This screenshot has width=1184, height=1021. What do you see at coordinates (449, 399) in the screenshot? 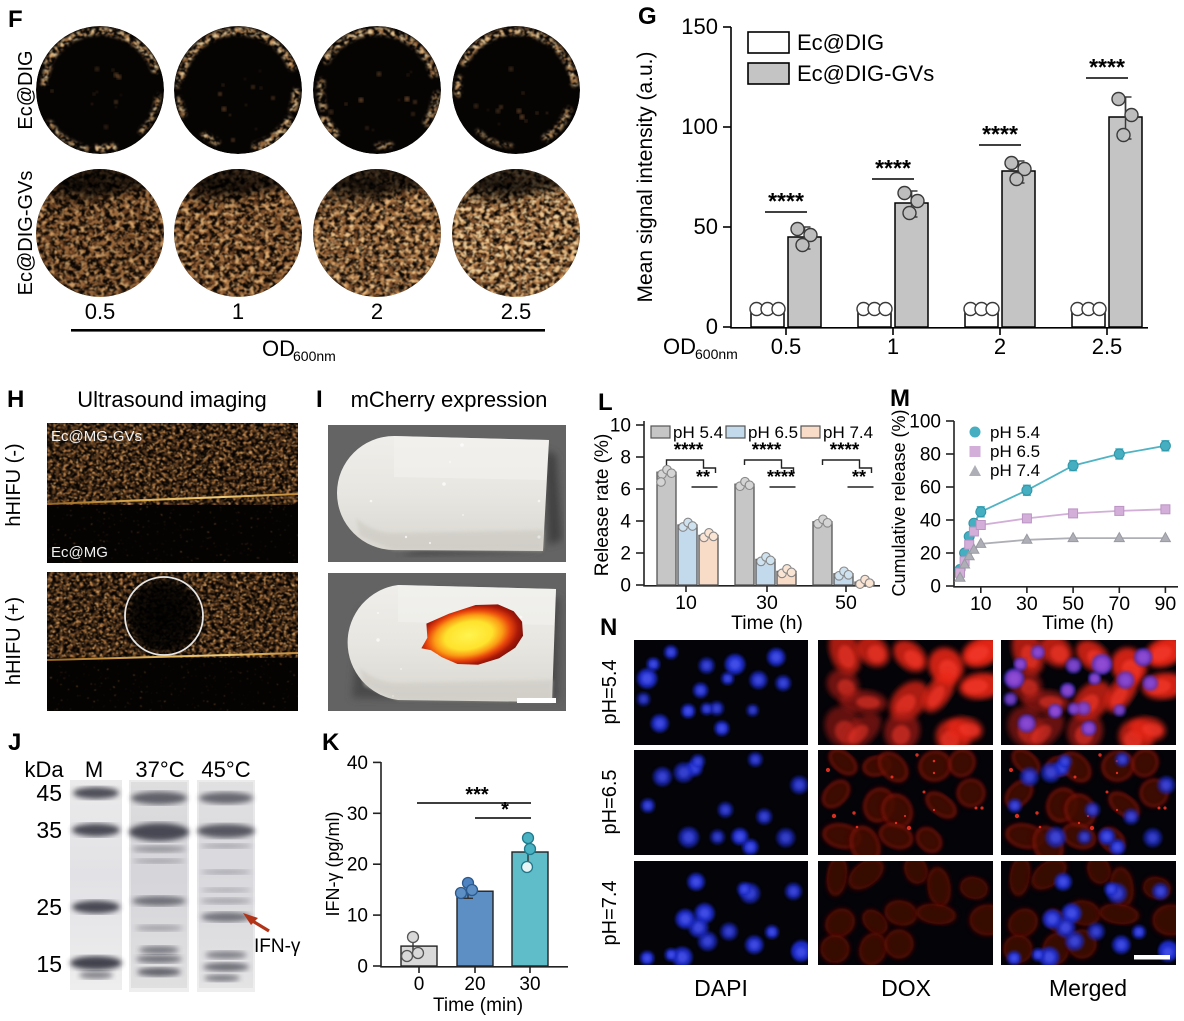
I see `svg-text: mCherry expression` at bounding box center [449, 399].